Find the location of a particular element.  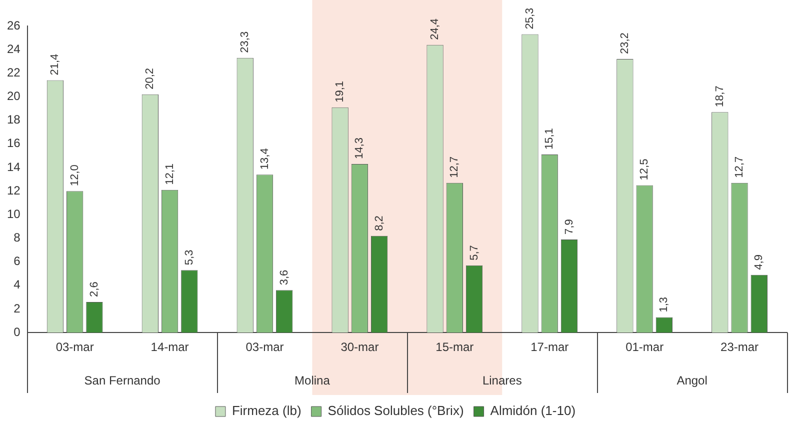

y-tick-label: 16 is located at coordinates (13, 143).